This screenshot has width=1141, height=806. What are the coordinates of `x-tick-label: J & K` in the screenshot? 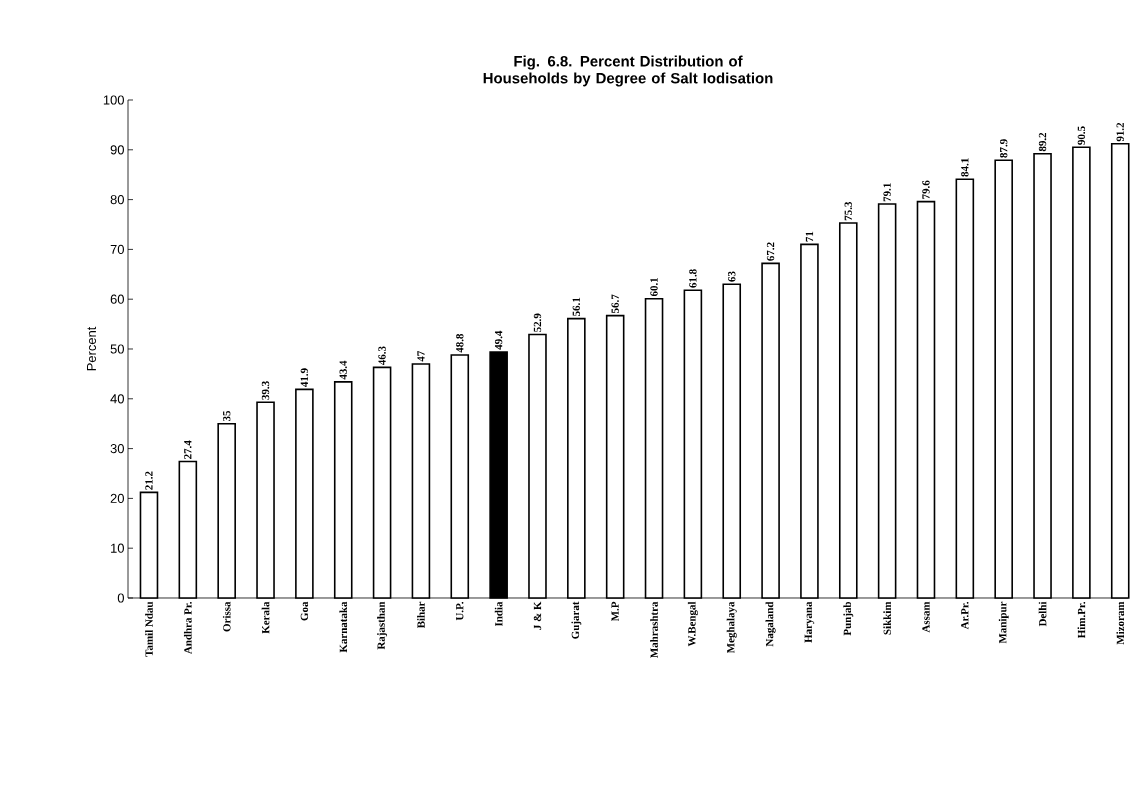 It's located at (537, 615).